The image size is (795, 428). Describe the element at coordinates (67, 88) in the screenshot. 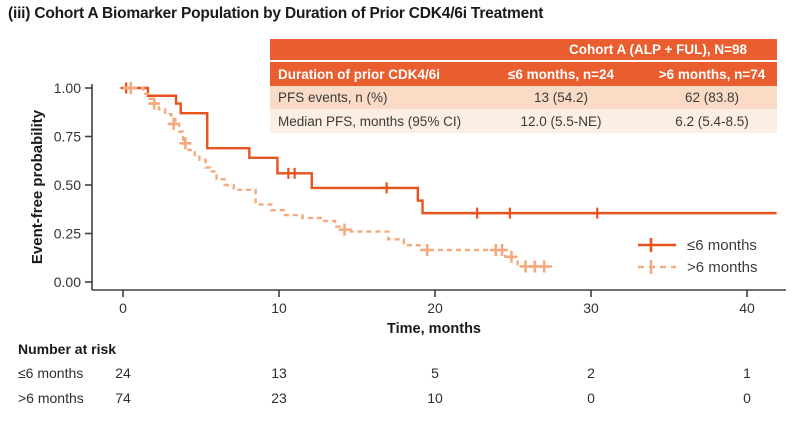

I see `y-tick-label: 1.00` at that location.